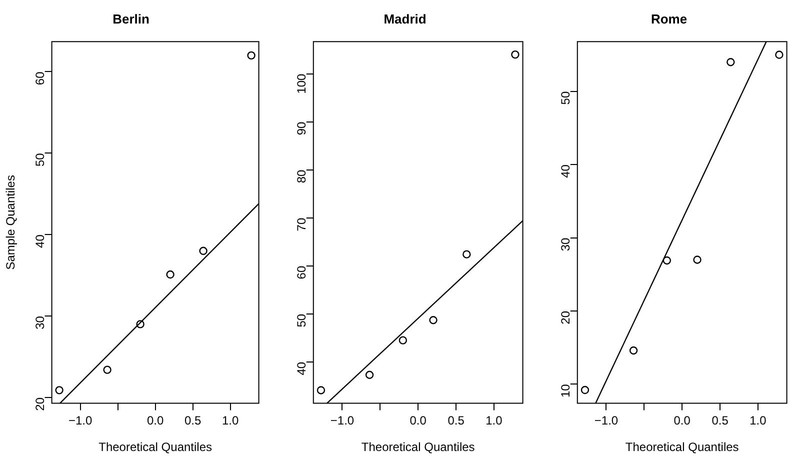 The image size is (792, 463). I want to click on y-tick-label: 10, so click(565, 391).